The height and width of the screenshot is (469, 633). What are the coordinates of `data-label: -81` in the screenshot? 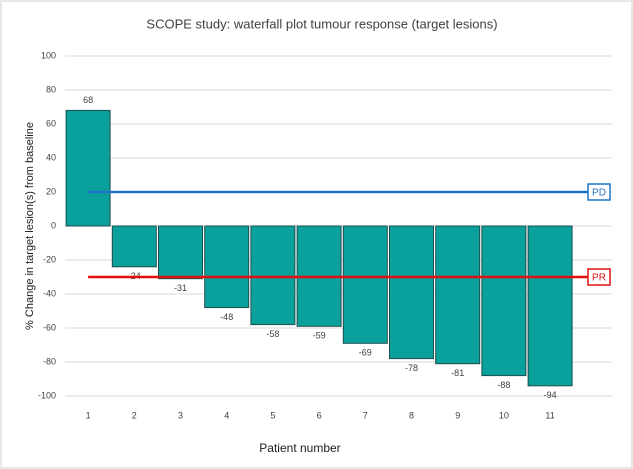 It's located at (457, 373).